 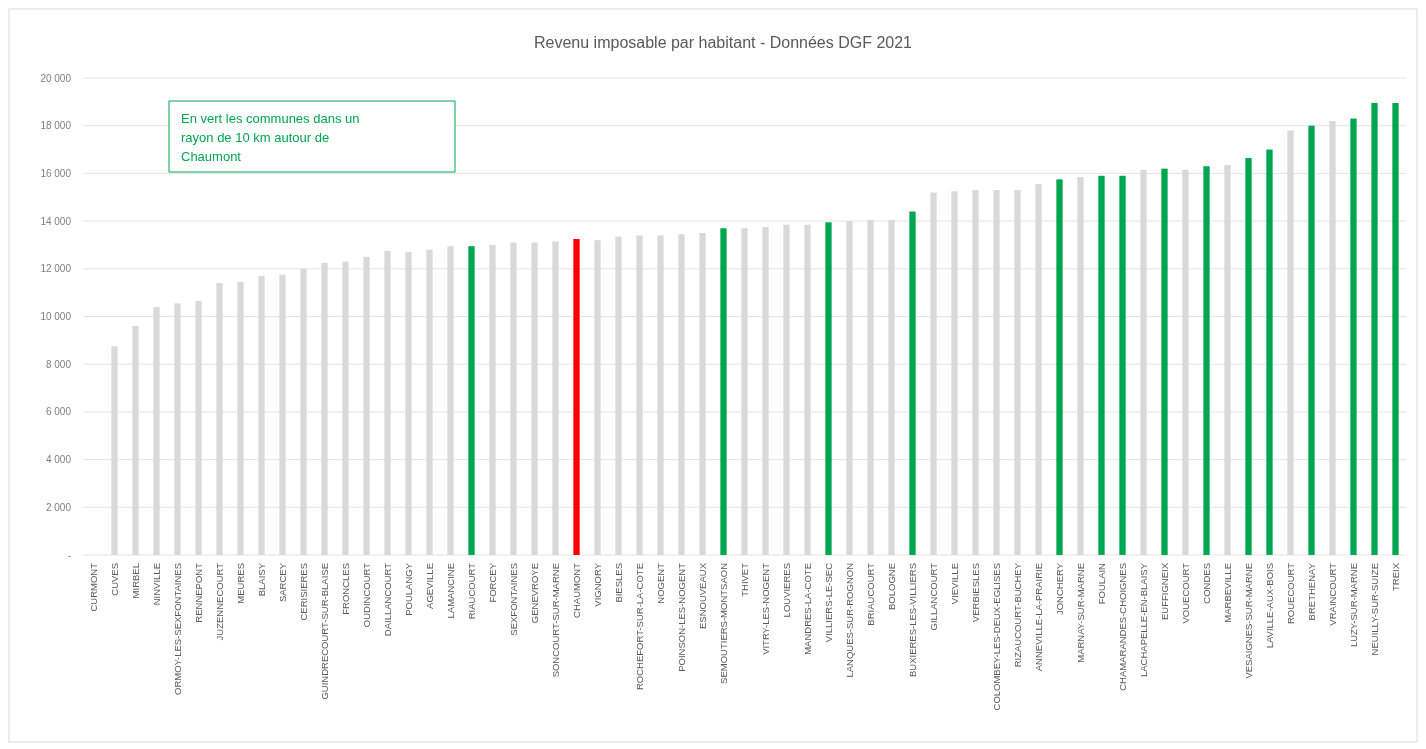 I want to click on x-tick-label: ROUECOURT, so click(x=1290, y=593).